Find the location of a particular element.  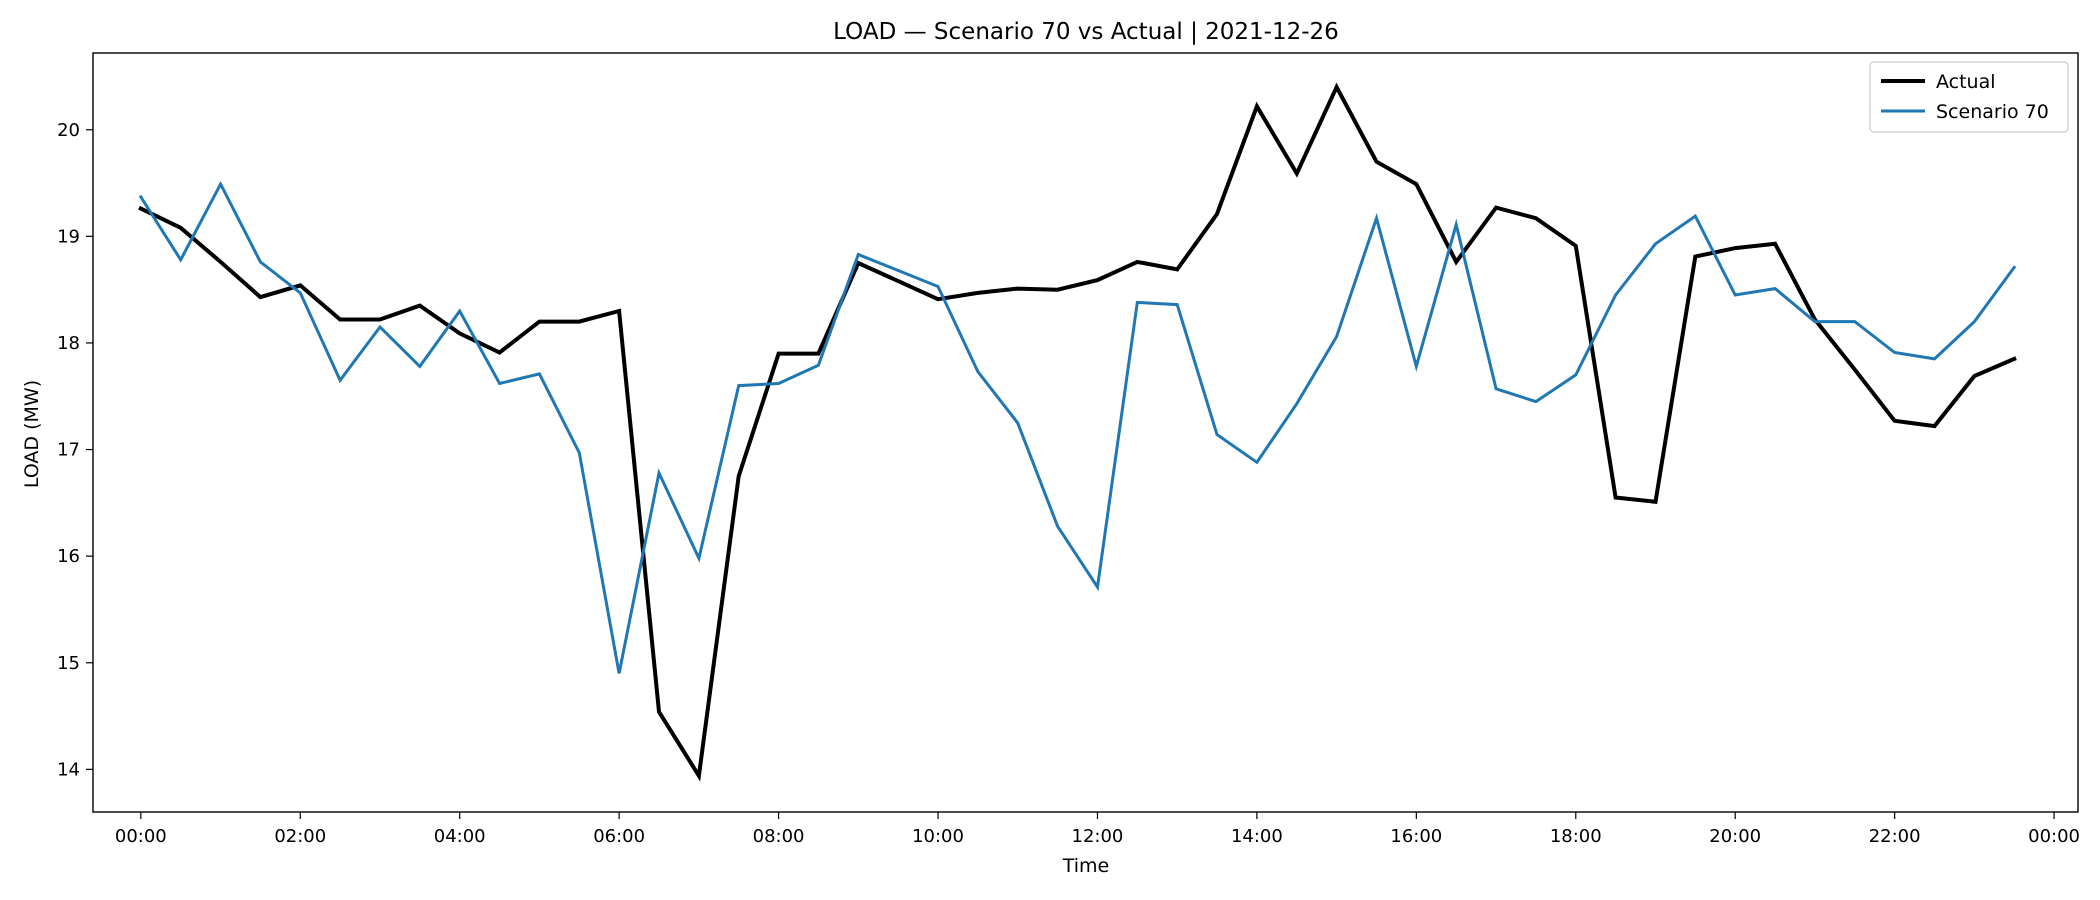

x-tick-label: 14:00 is located at coordinates (1257, 836).